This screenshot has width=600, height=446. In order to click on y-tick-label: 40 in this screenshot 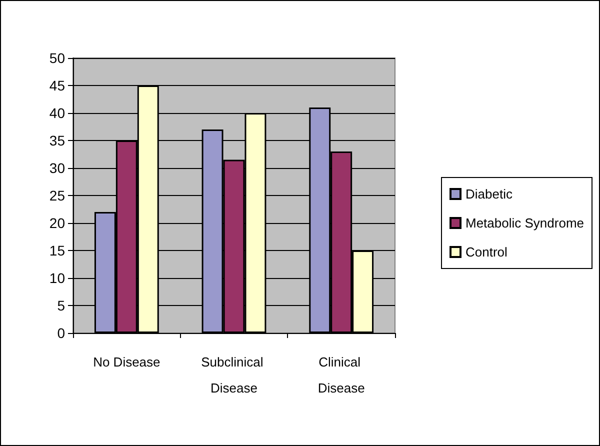, I will do `click(57, 113)`.